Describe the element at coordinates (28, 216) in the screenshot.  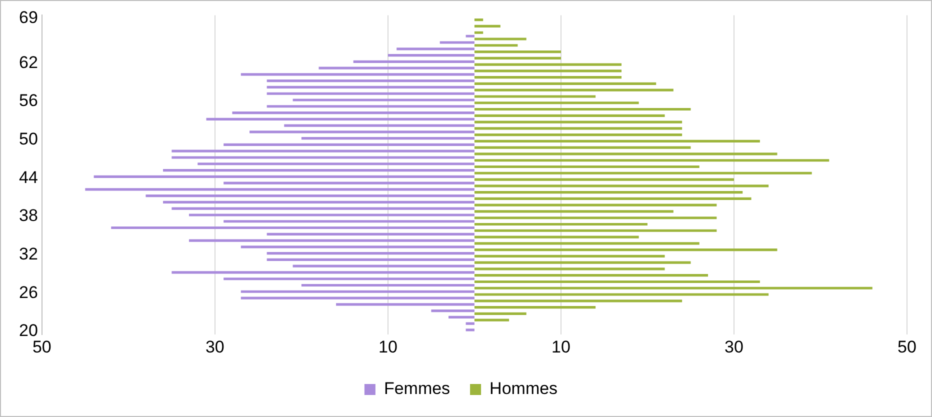
I see `y-tick-label: 38` at that location.